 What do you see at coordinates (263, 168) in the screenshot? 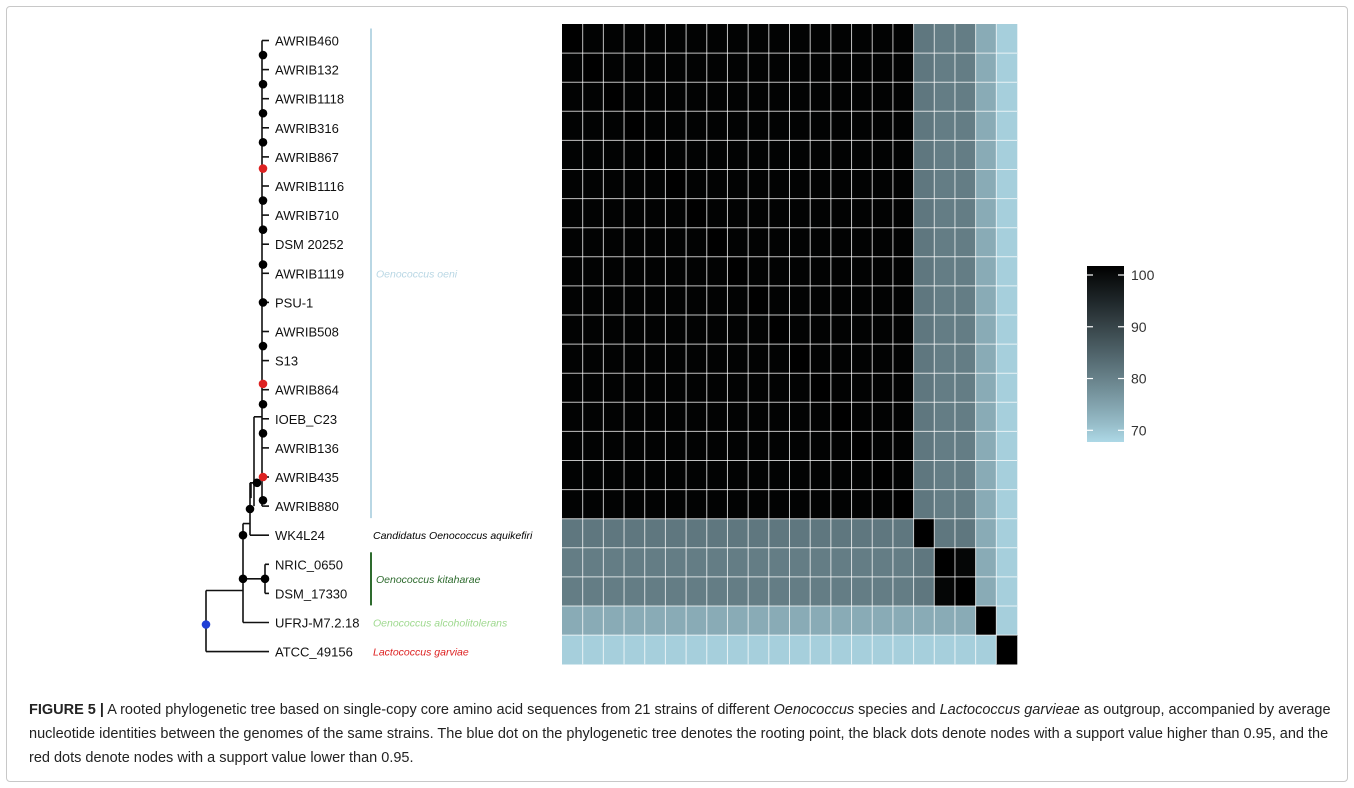
I see `low-support-dot` at bounding box center [263, 168].